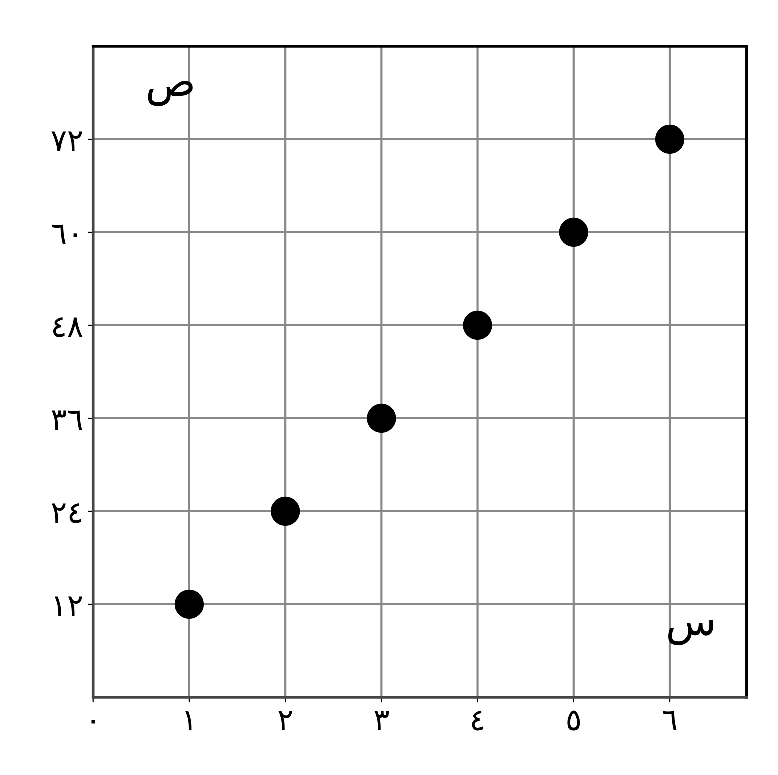 The width and height of the screenshot is (778, 775). Describe the element at coordinates (67, 420) in the screenshot. I see `y-tick-label: ٣٦` at that location.